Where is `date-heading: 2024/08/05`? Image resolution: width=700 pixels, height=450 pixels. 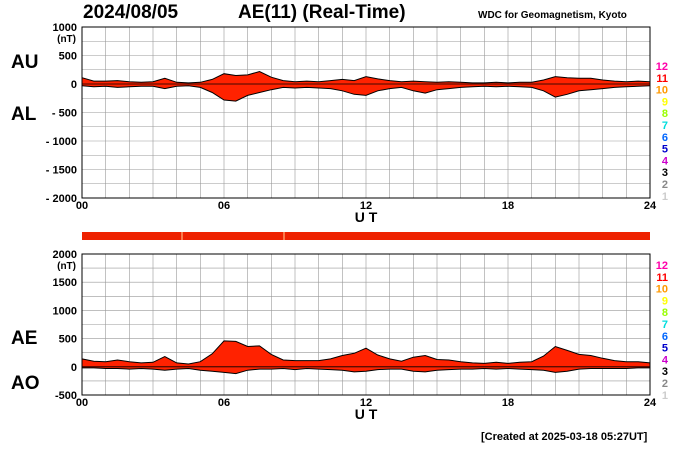 date-heading: 2024/08/05 is located at coordinates (131, 12).